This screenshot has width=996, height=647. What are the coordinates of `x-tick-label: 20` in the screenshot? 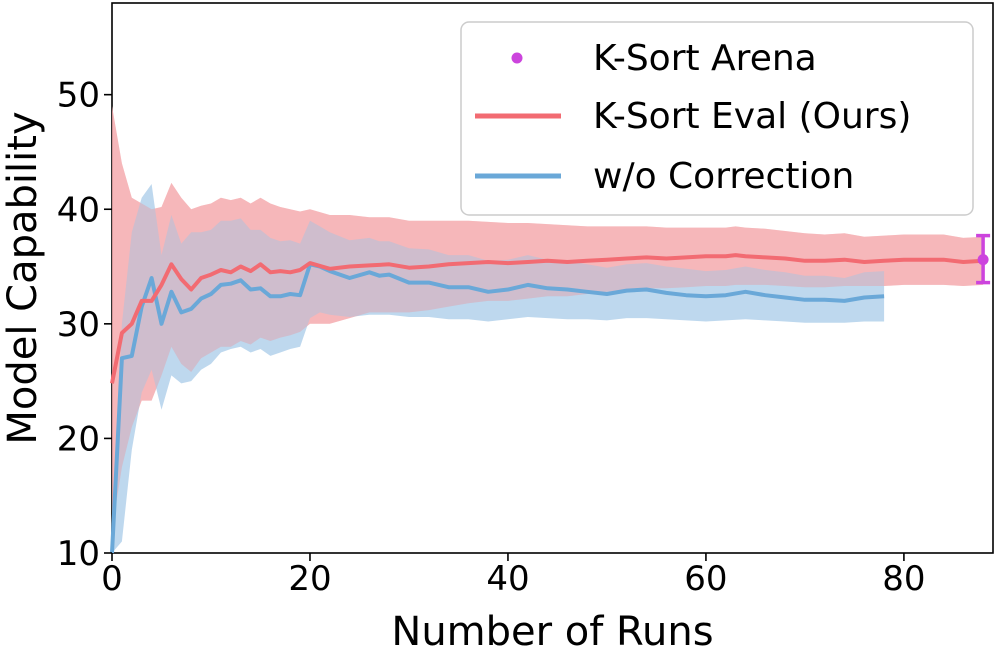 It's located at (309, 579).